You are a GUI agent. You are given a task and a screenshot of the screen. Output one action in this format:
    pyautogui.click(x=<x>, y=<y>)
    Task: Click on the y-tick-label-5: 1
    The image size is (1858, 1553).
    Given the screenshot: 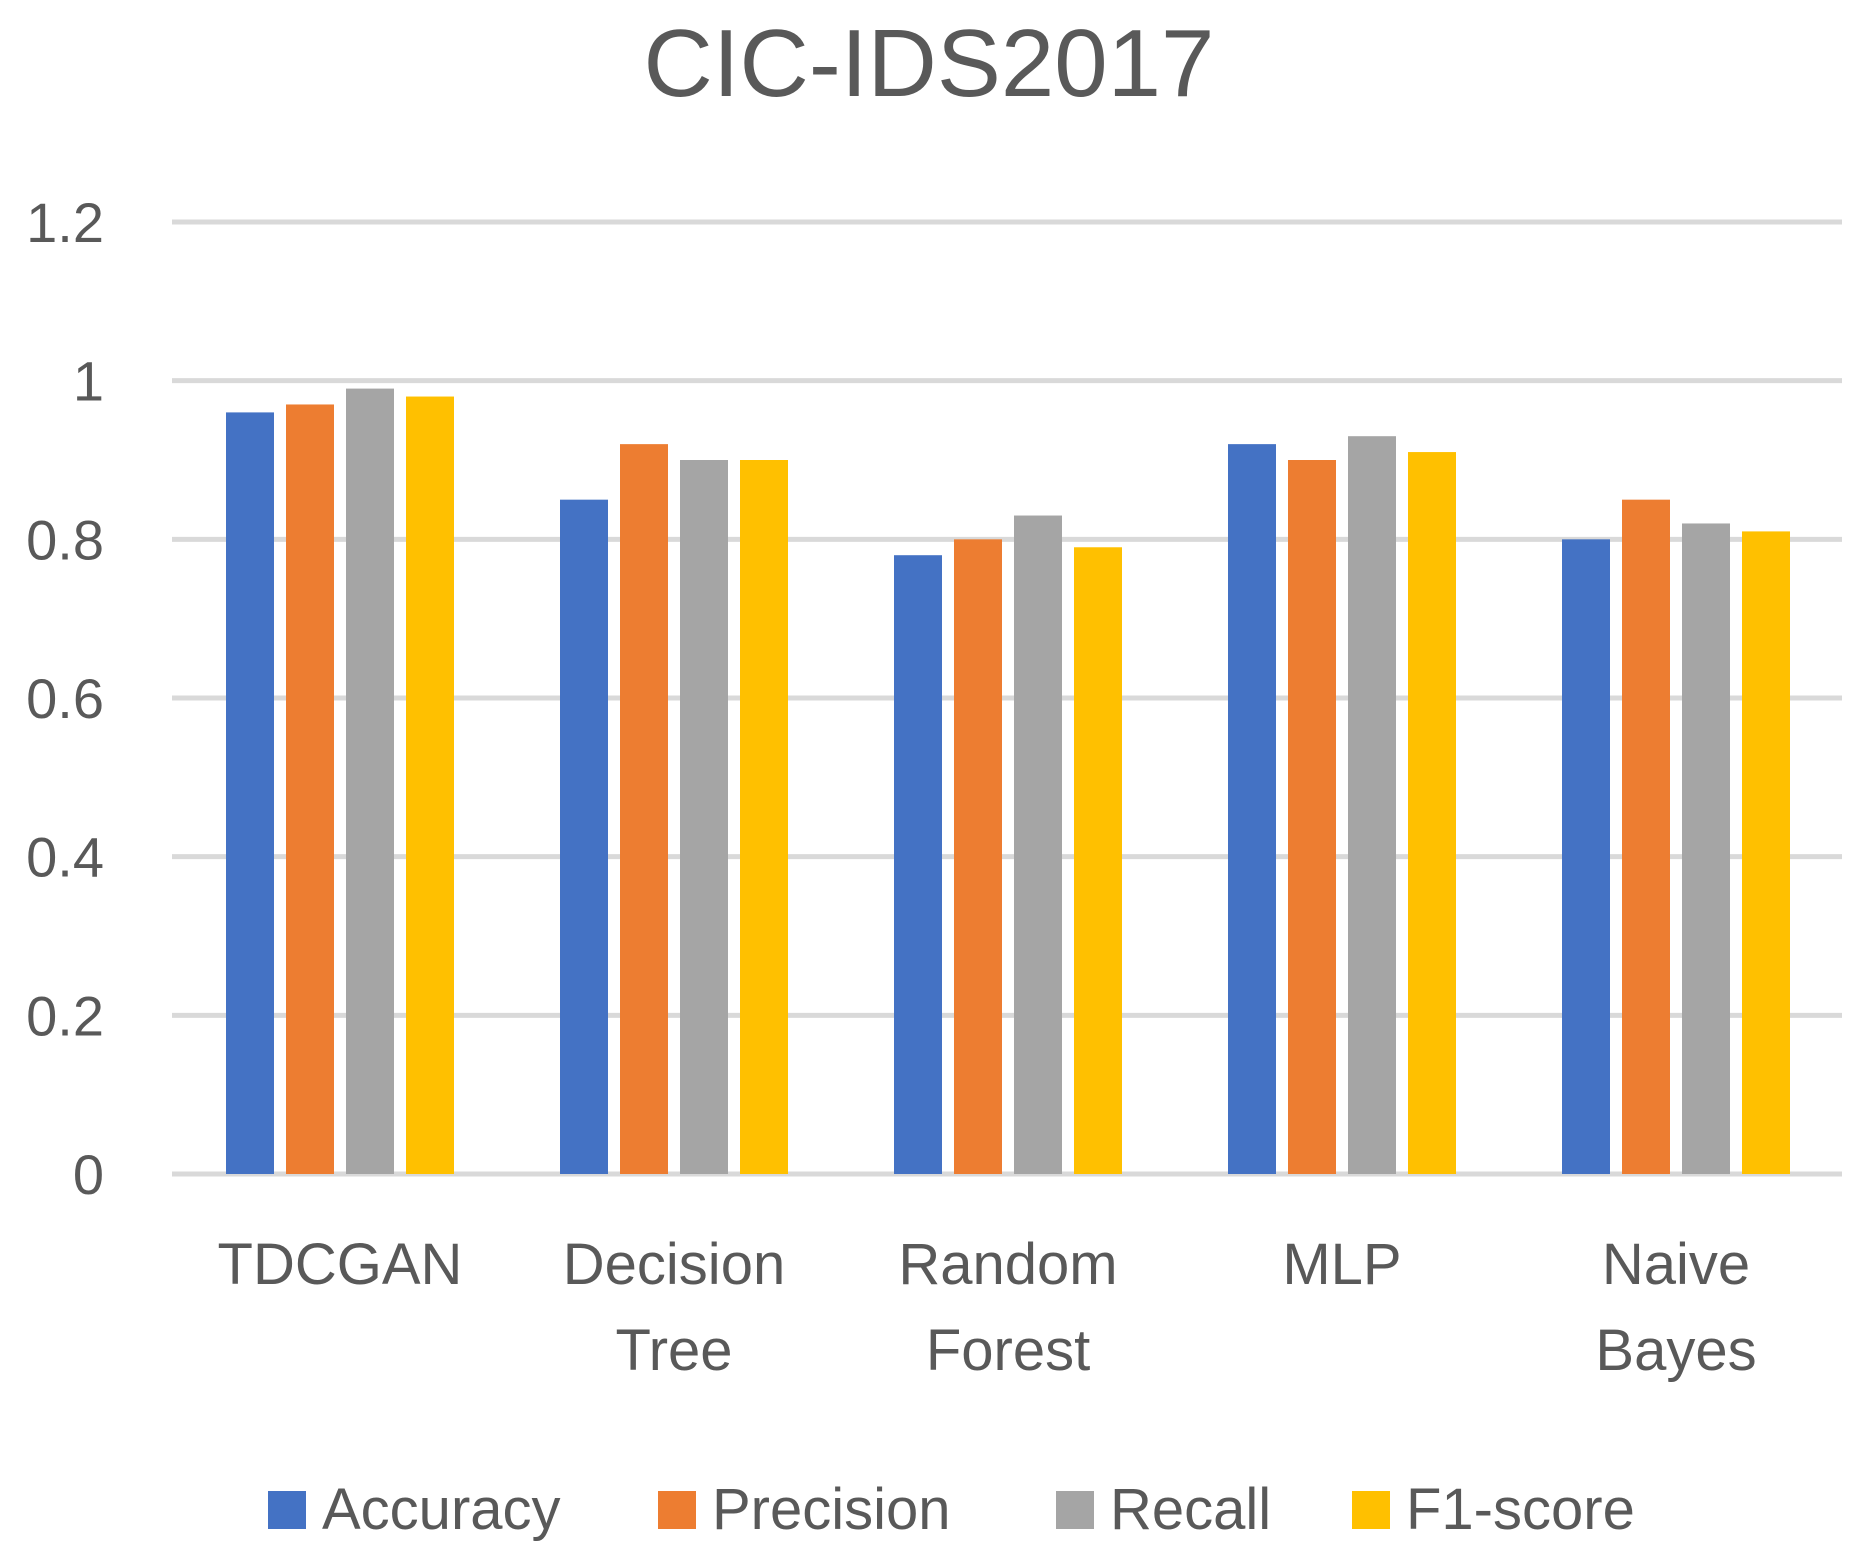 What is the action you would take?
    pyautogui.click(x=88, y=381)
    